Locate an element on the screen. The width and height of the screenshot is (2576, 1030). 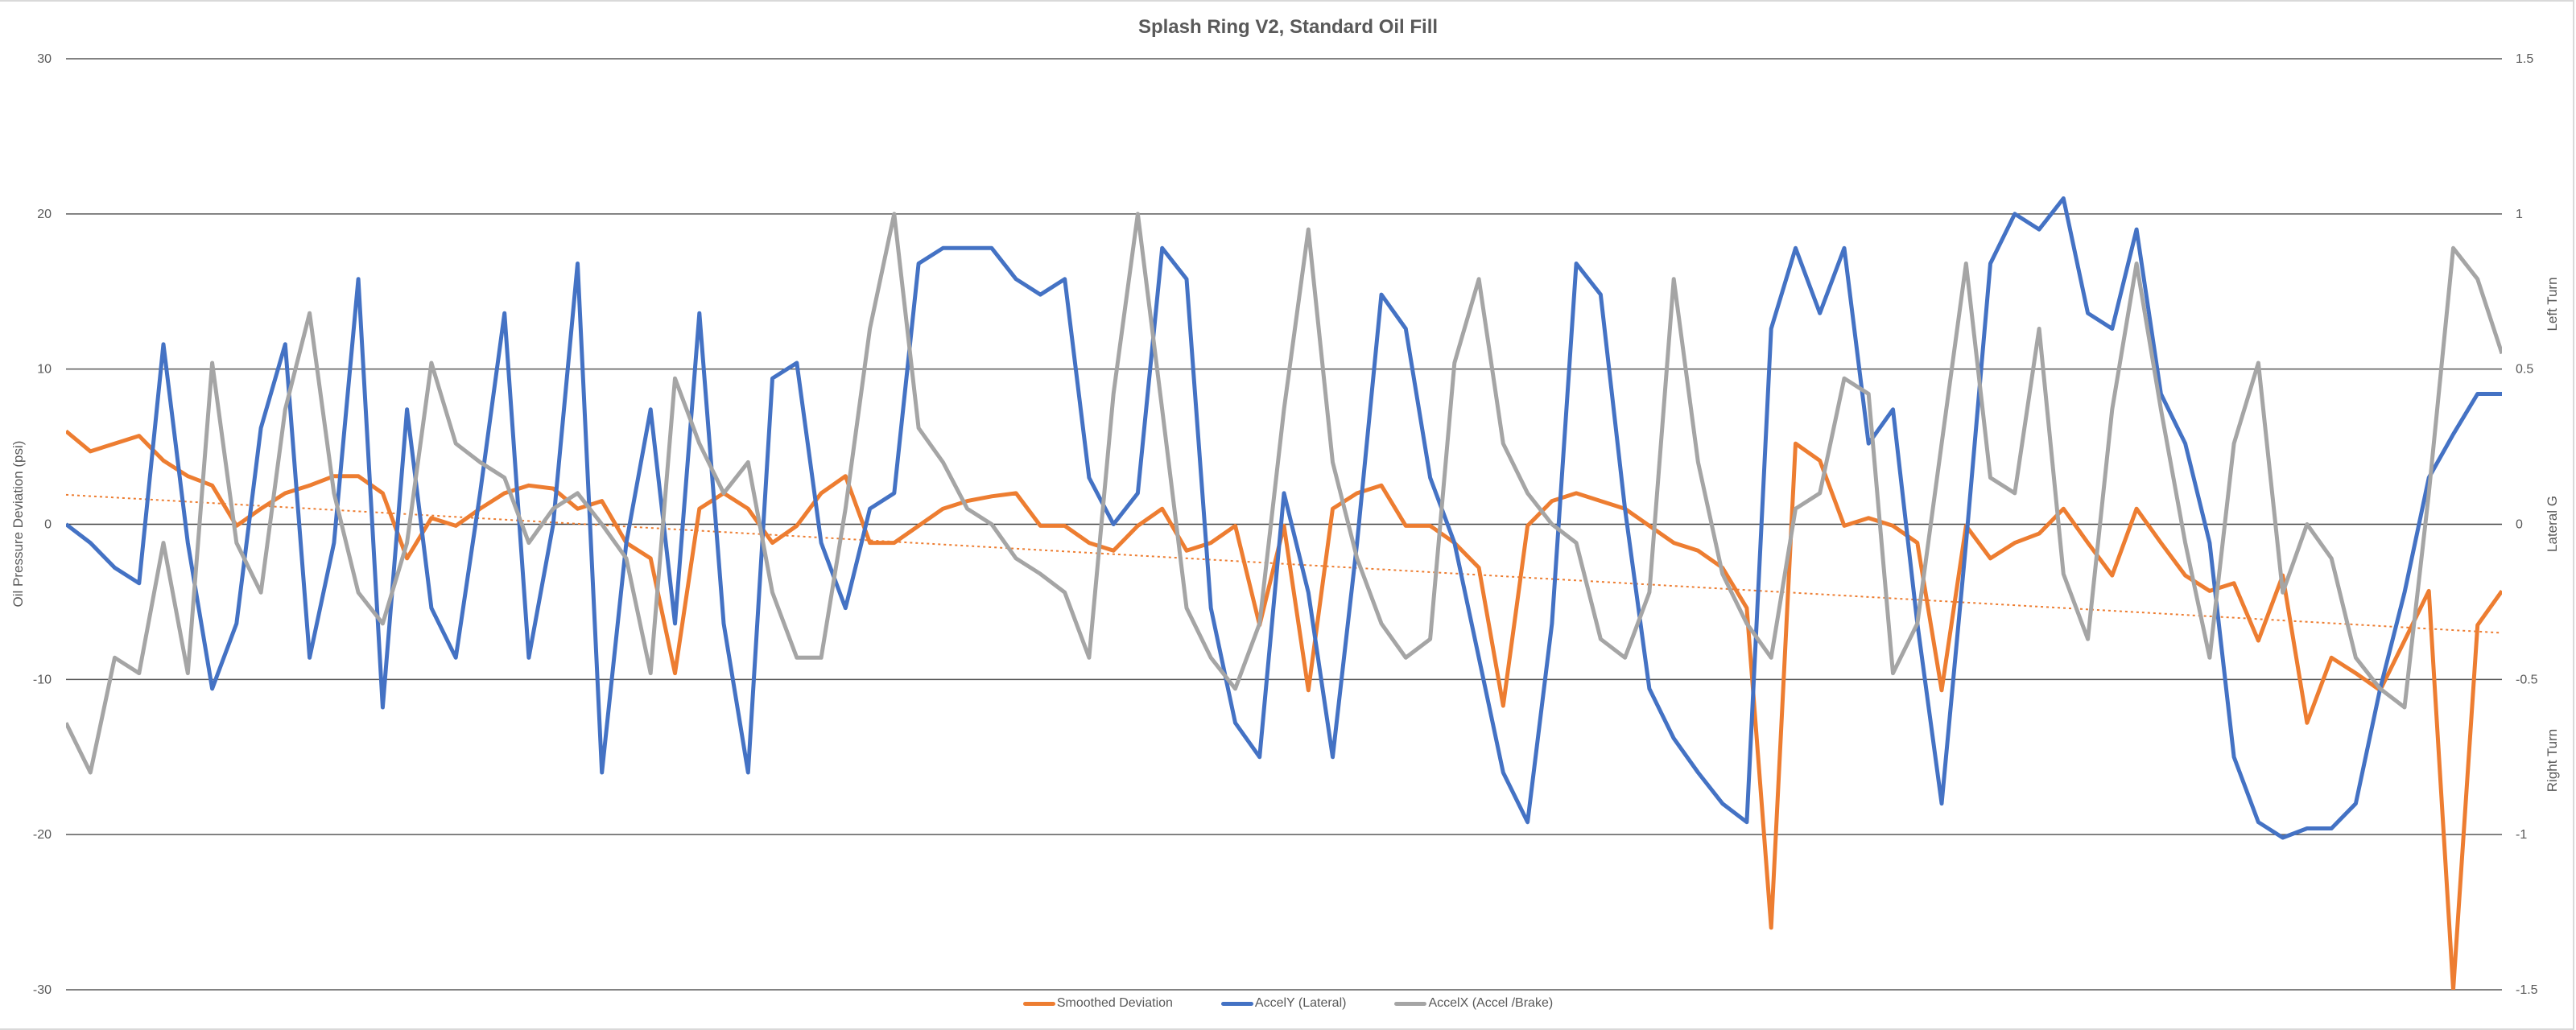
chart-title: Splash Ring V2, Standard Oil Fill is located at coordinates (1288, 27).